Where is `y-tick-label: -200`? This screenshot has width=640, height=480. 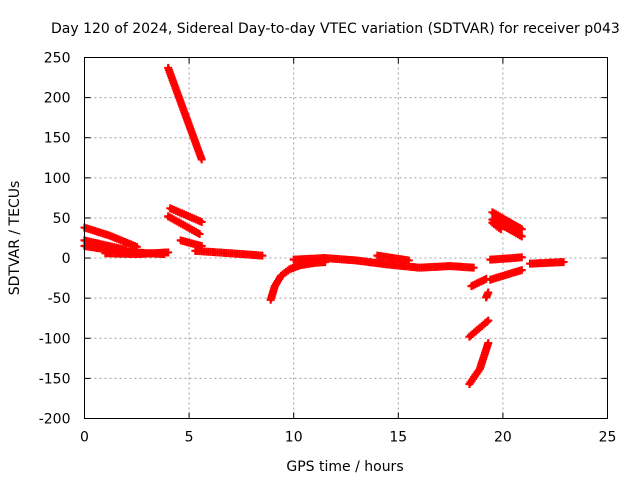 y-tick-label: -200 is located at coordinates (55, 420).